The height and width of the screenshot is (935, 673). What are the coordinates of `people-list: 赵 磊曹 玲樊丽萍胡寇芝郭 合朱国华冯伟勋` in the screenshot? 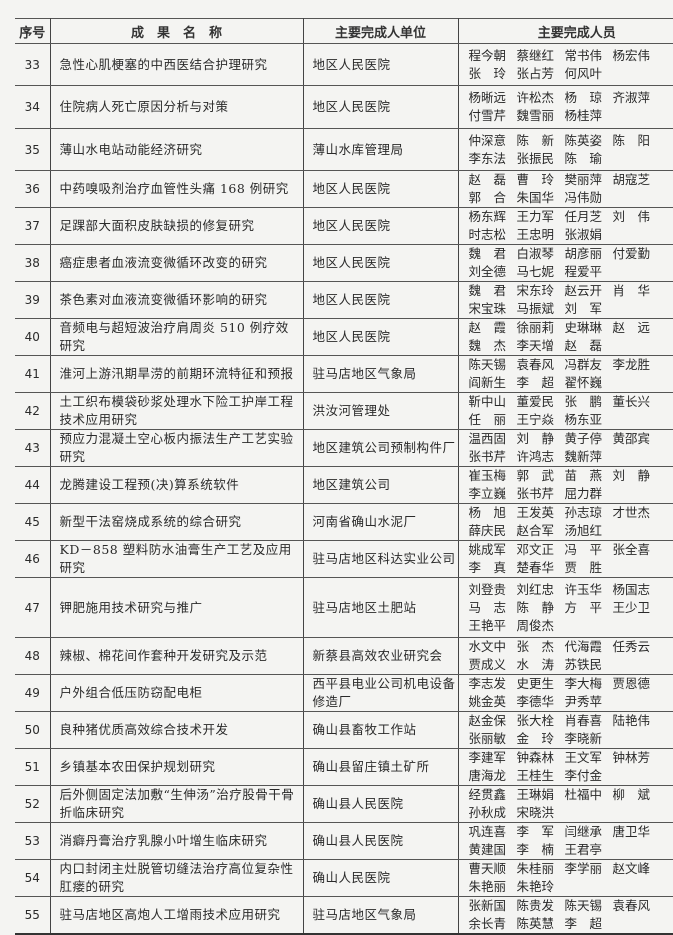 It's located at (571, 189).